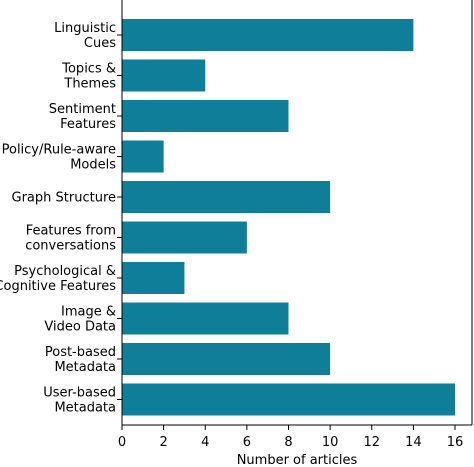  Describe the element at coordinates (100, 43) in the screenshot. I see `category-label-0-1: Cues` at that location.